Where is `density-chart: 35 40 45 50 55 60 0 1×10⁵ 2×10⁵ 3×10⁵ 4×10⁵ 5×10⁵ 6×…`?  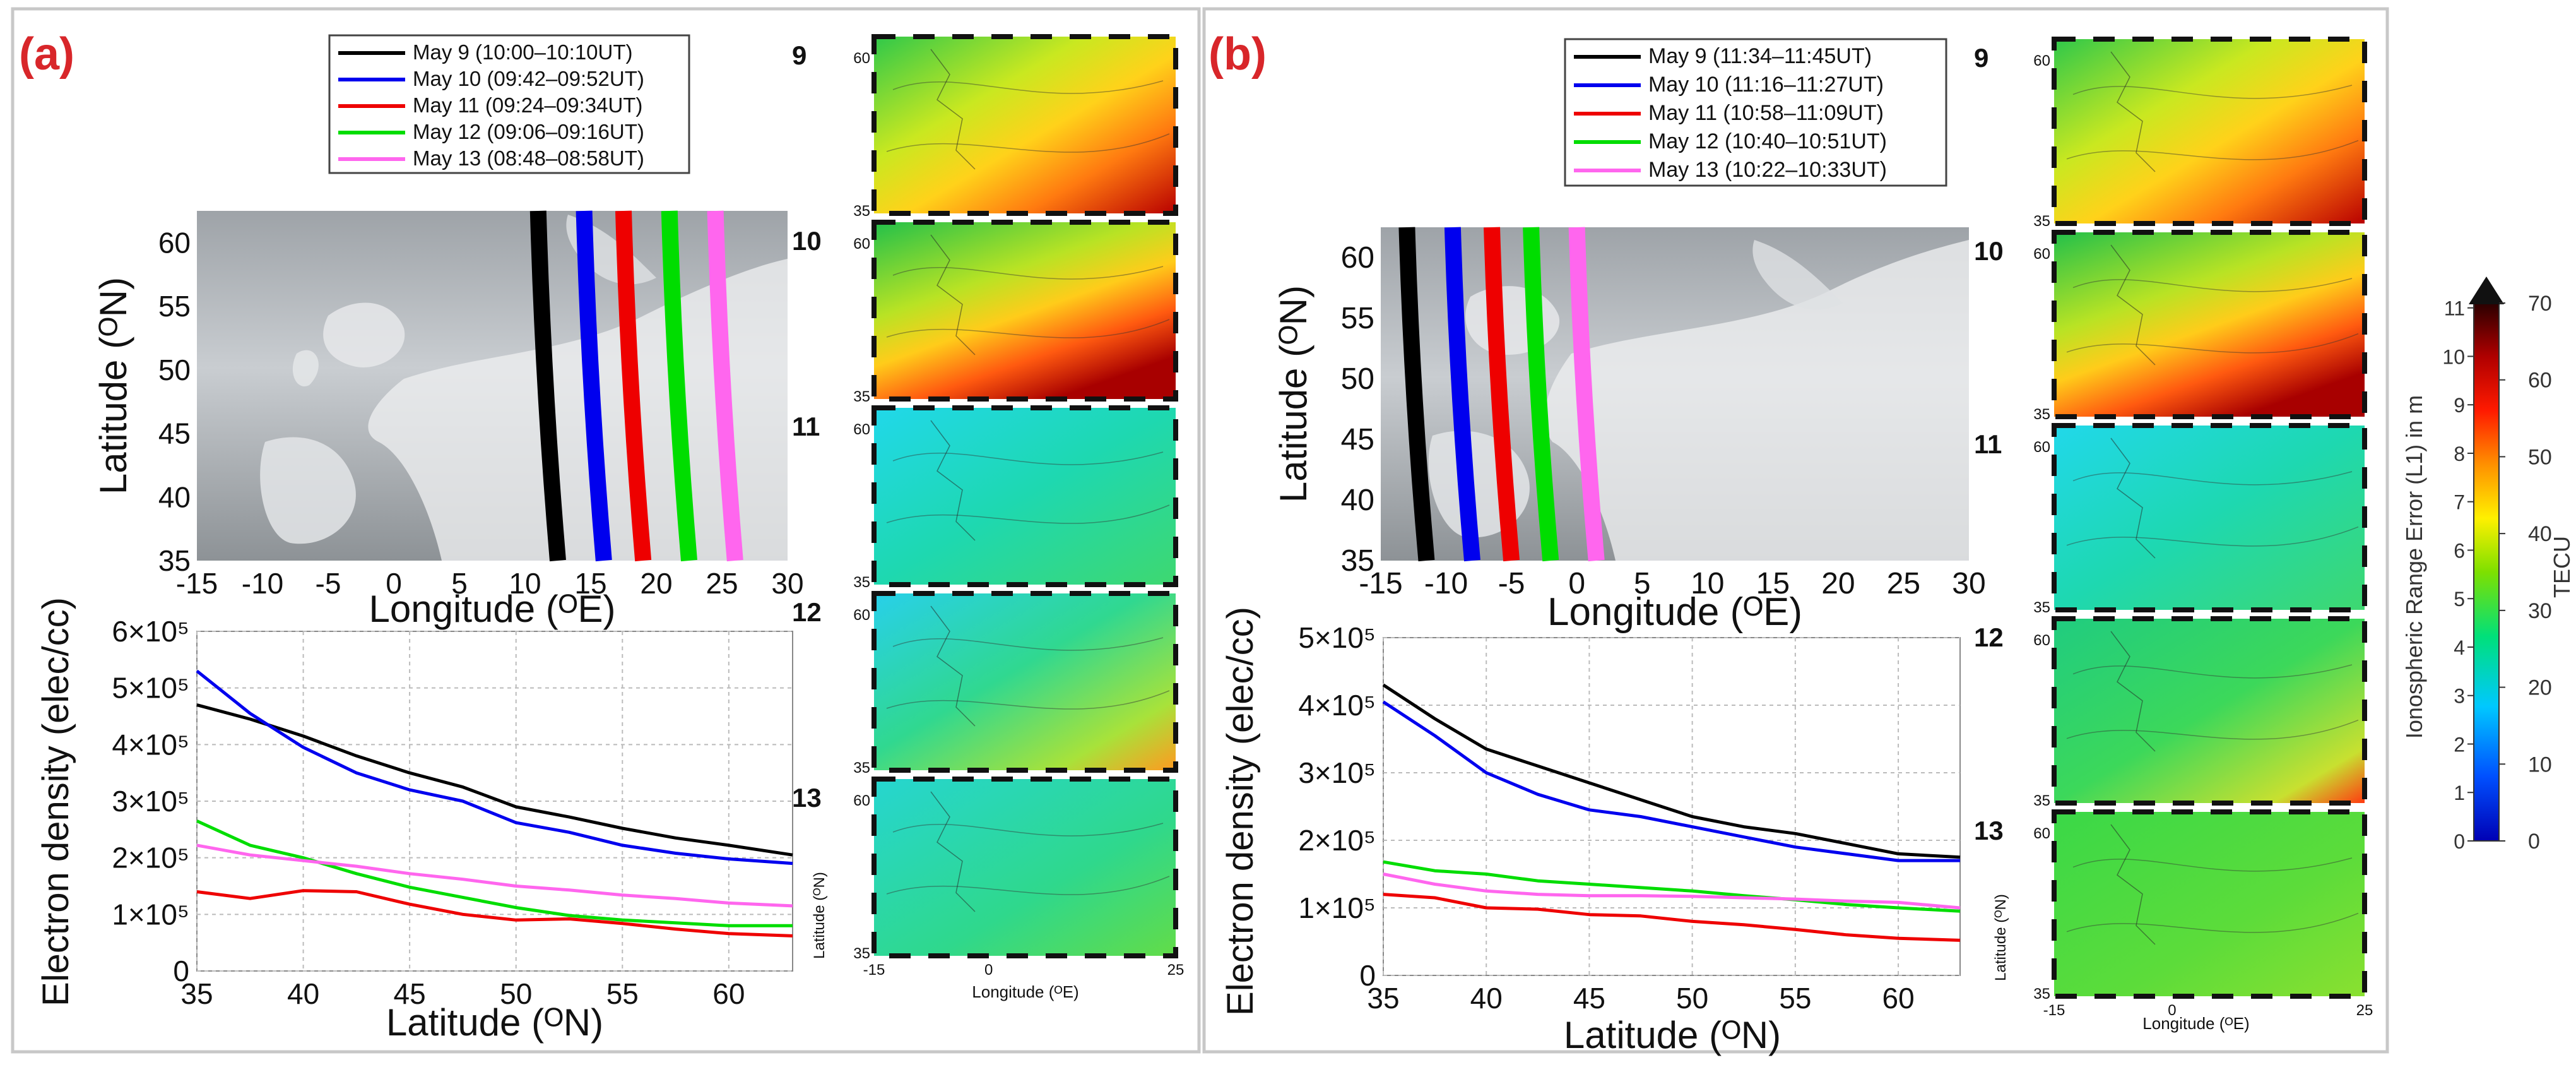 density-chart: 35 40 45 50 55 60 0 1×10⁵ 2×10⁵ 3×10⁵ 4×10⁵ 5×10⁵ 6×… is located at coordinates (414, 821).